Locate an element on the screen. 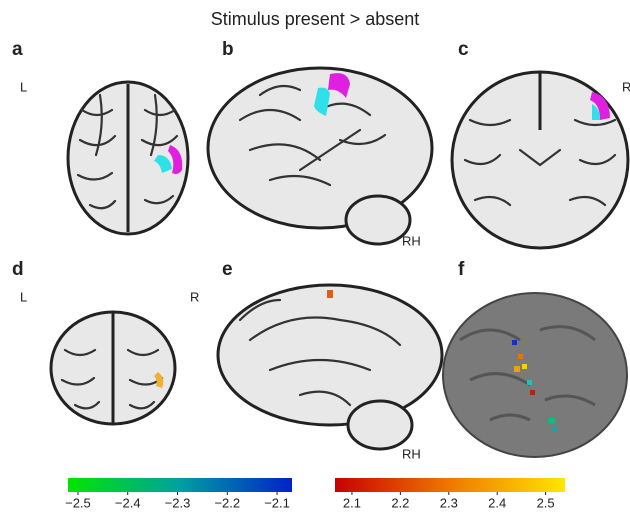 This screenshot has height=519, width=630. panel-label: d is located at coordinates (18, 269).